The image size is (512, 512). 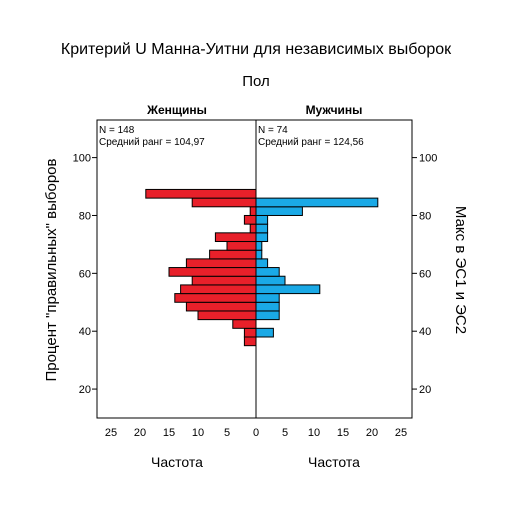 What do you see at coordinates (334, 110) in the screenshot?
I see `right-group-label: Мужчины` at bounding box center [334, 110].